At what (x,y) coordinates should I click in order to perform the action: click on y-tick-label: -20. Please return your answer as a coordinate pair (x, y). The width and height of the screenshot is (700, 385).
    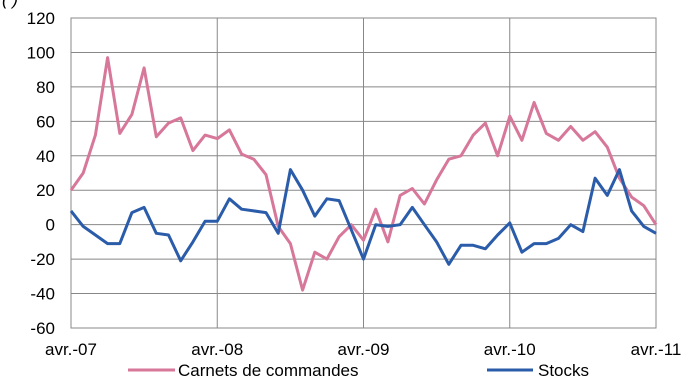
    Looking at the image, I should click on (42, 259).